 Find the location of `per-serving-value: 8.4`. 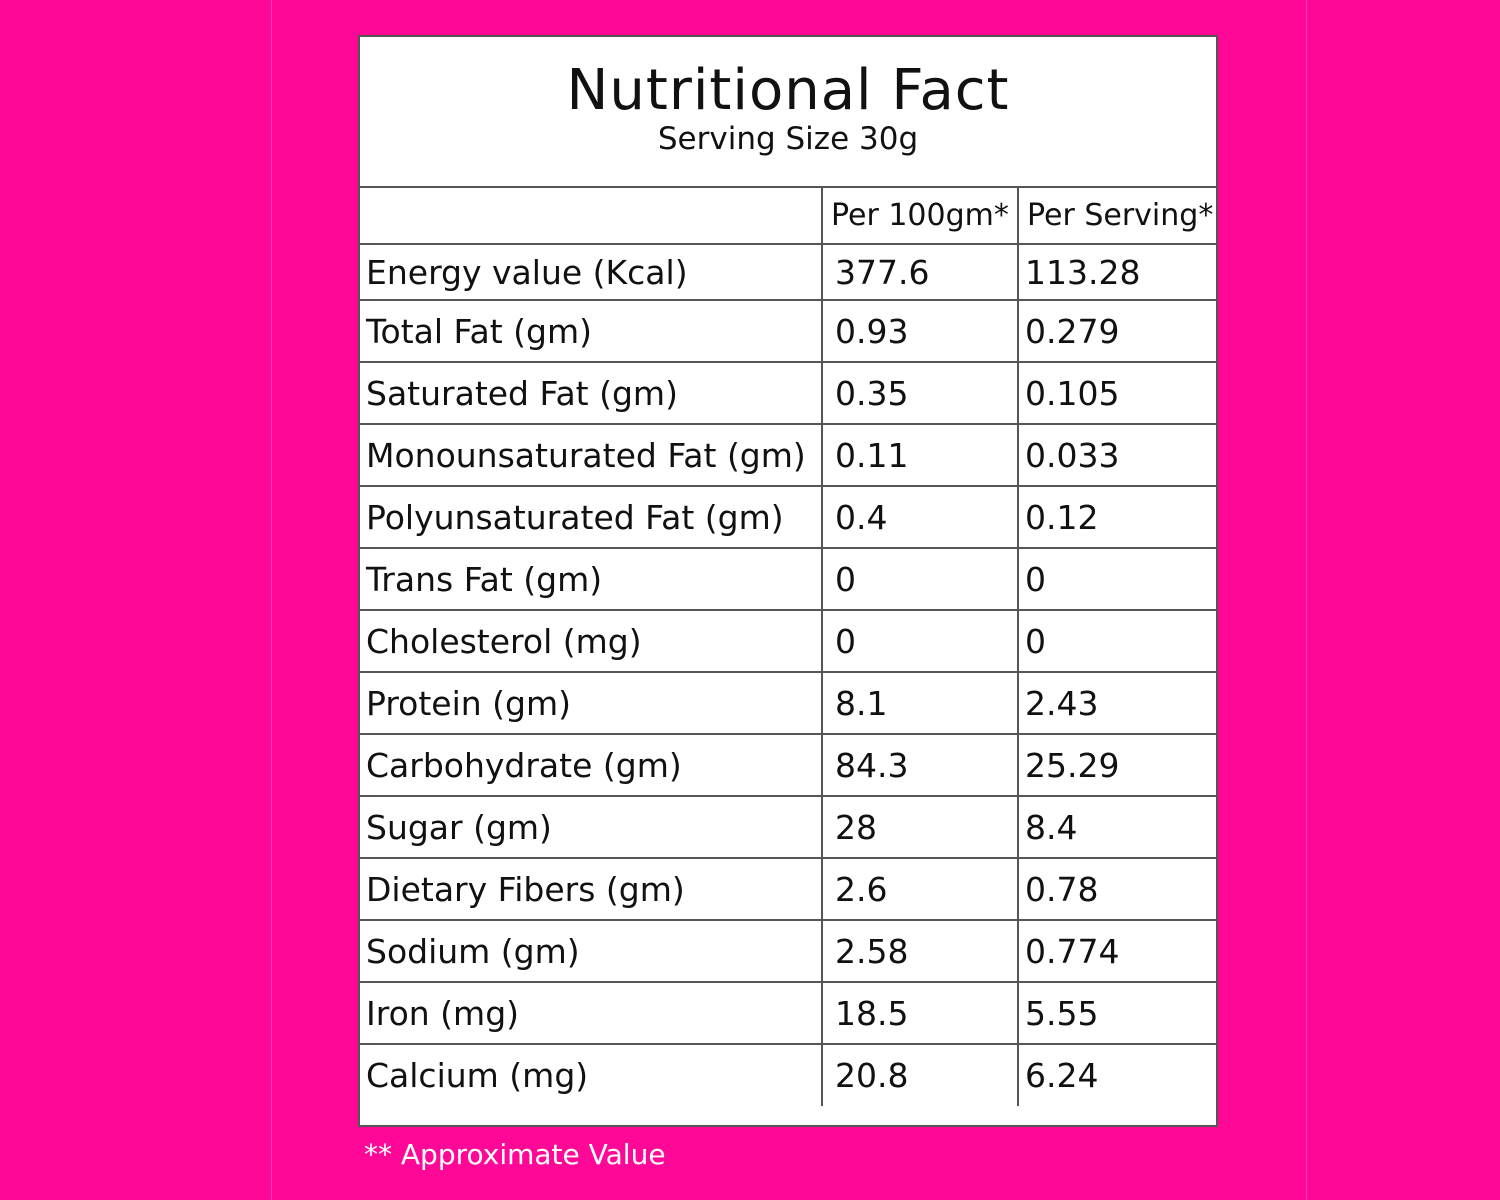

per-serving-value: 8.4 is located at coordinates (1117, 827).